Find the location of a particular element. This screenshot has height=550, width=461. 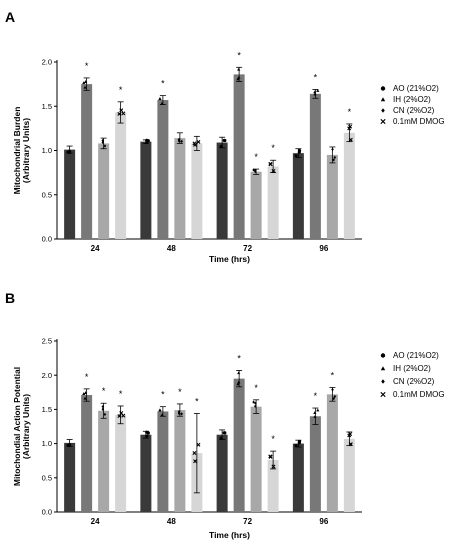

y-tick-label: 0.5 is located at coordinates (47, 194).